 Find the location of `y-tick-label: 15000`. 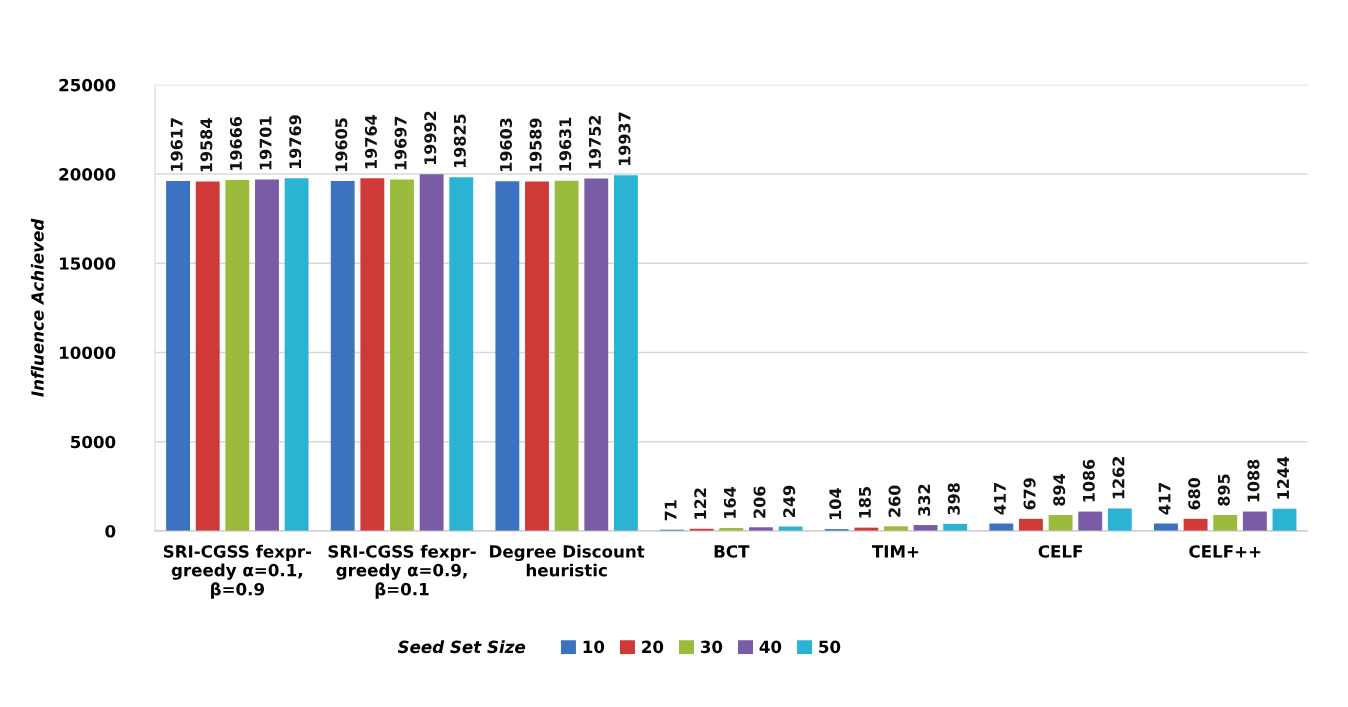

y-tick-label: 15000 is located at coordinates (88, 263).